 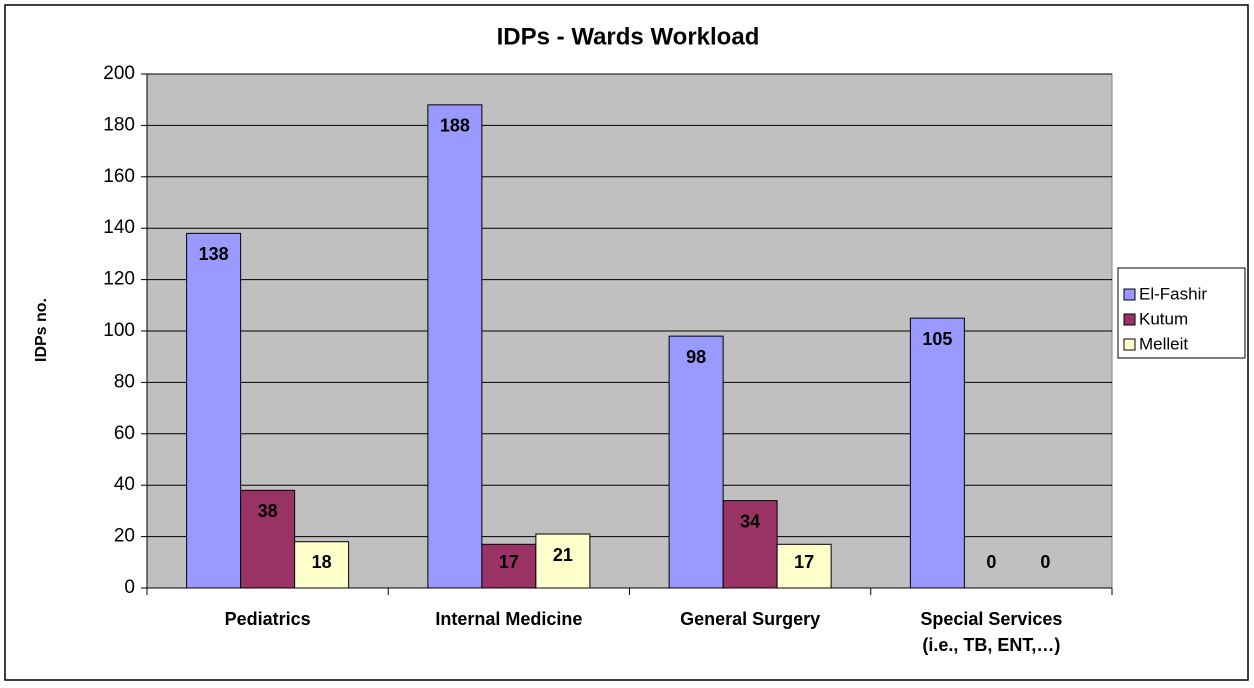 I want to click on data-label: 34, so click(x=750, y=521).